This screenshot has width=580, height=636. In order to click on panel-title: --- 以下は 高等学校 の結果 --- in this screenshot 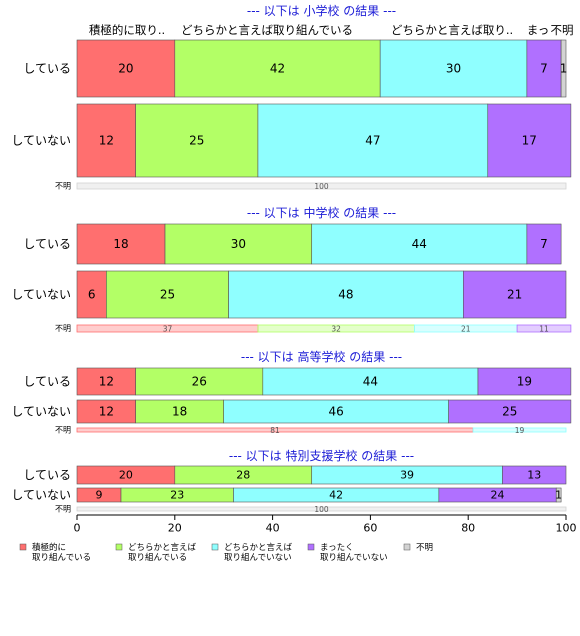, I will do `click(321, 356)`.